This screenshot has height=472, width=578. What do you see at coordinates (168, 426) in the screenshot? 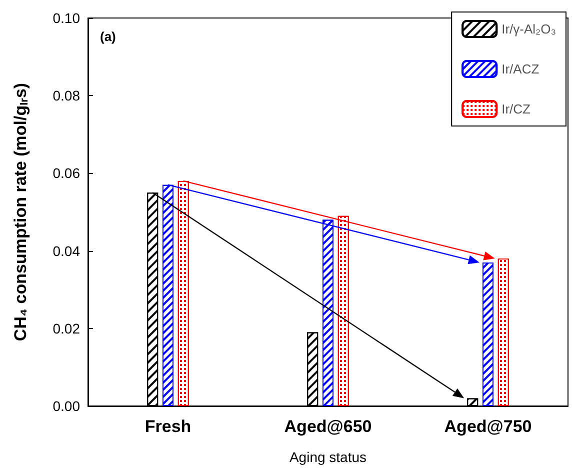
I see `x-tick-label: Fresh` at bounding box center [168, 426].